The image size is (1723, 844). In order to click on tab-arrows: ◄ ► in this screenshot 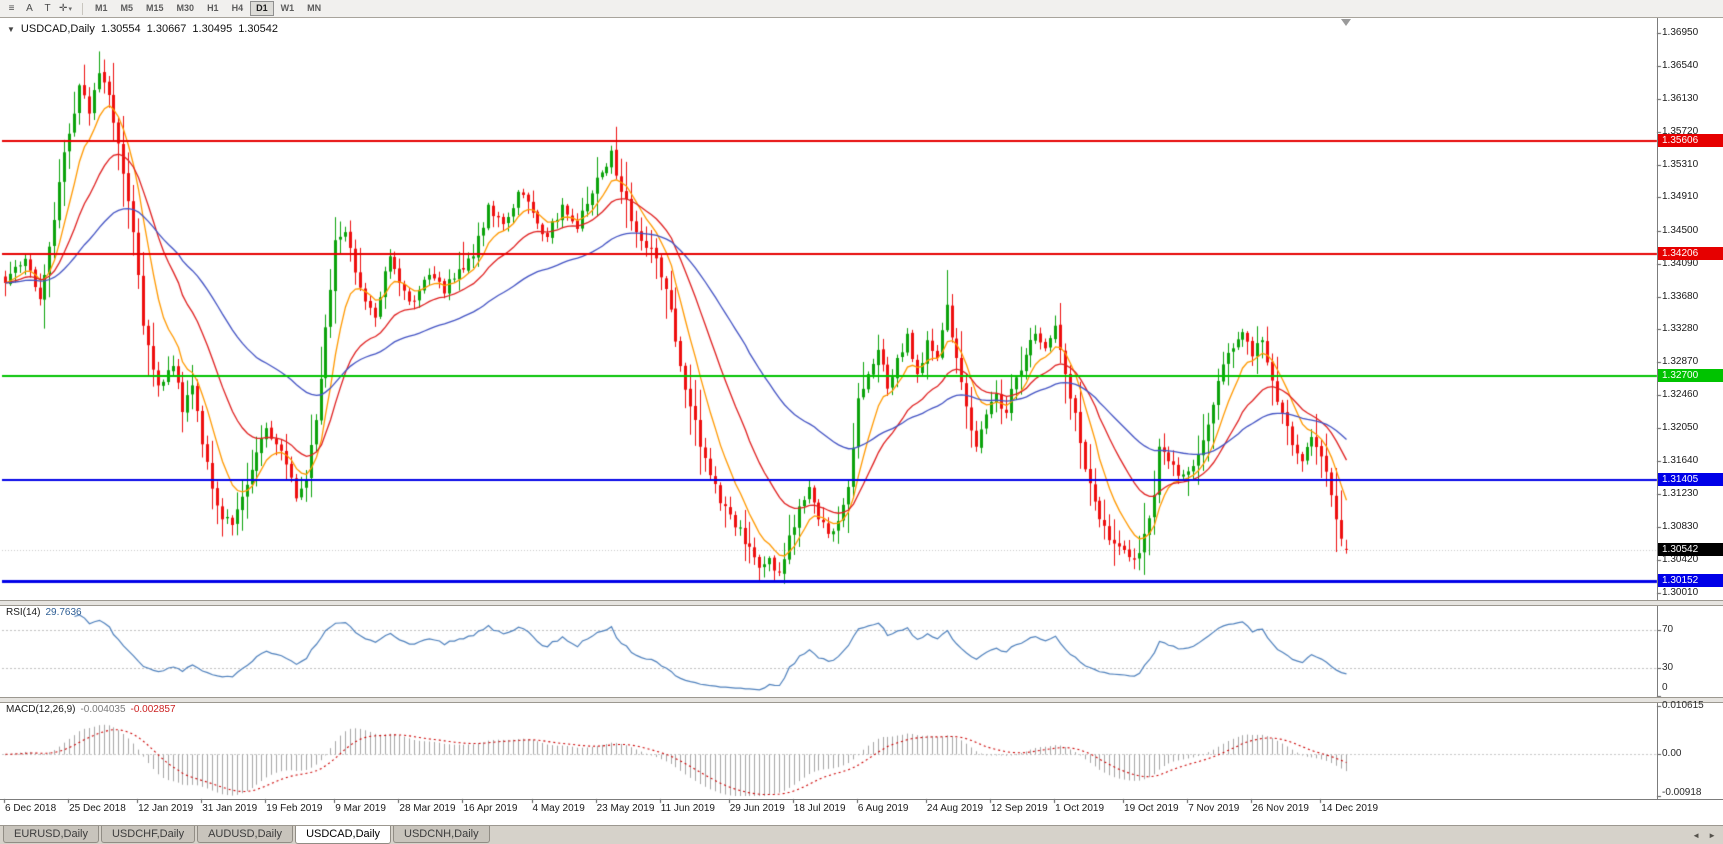, I will do `click(1706, 835)`.